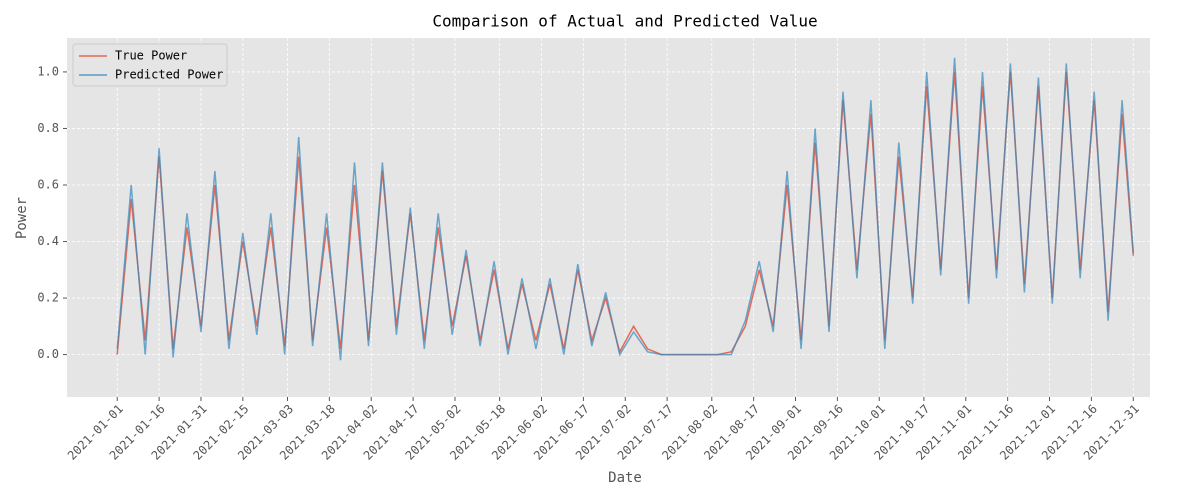 Image resolution: width=1200 pixels, height=500 pixels. Describe the element at coordinates (625, 478) in the screenshot. I see `x-axis-label: Date` at that location.